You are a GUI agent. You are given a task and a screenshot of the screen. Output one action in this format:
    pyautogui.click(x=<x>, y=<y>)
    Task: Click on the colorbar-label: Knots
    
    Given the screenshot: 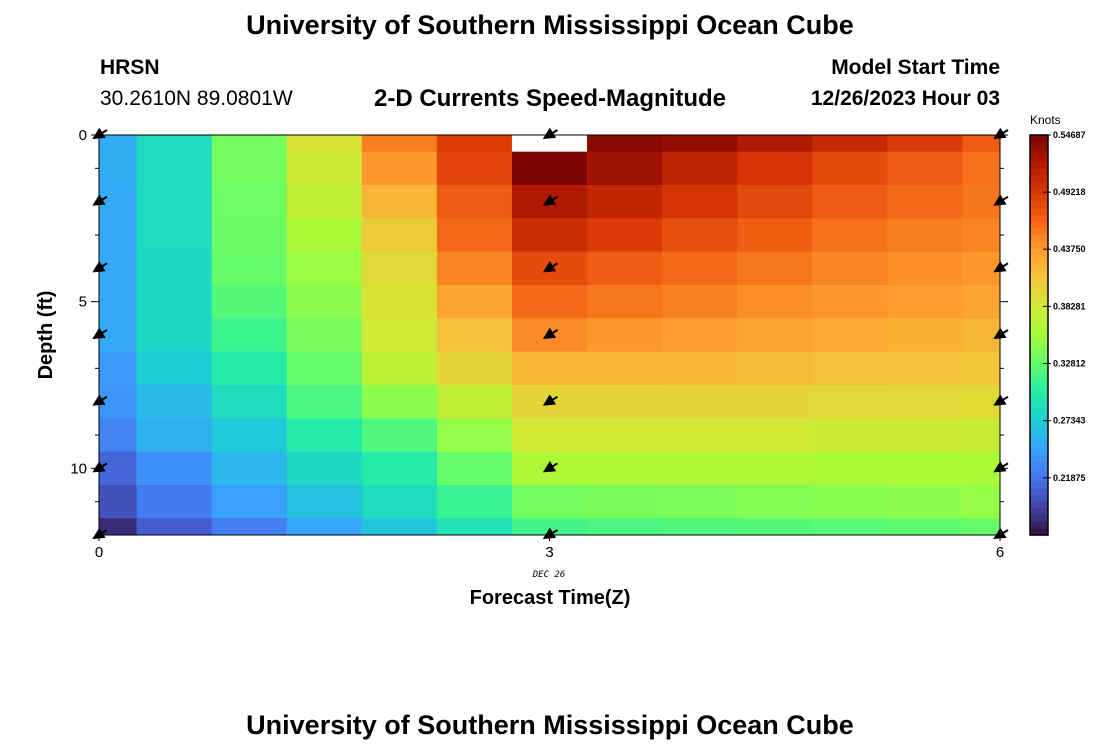 What is the action you would take?
    pyautogui.click(x=1045, y=120)
    